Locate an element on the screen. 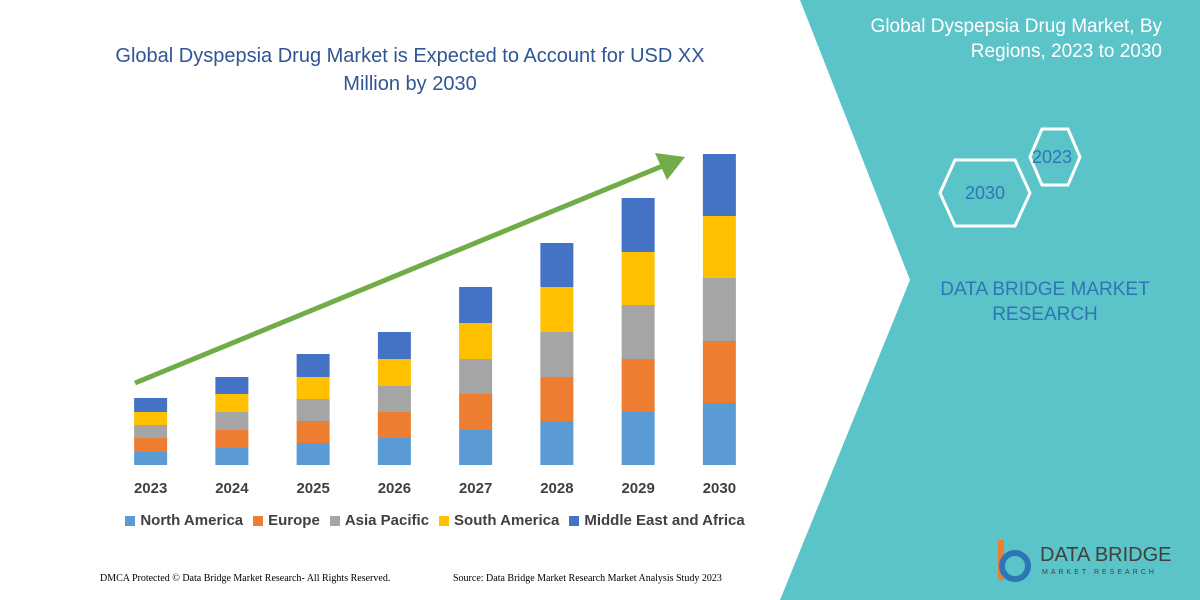 The height and width of the screenshot is (600, 1200). legend-item: Europe is located at coordinates (286, 520).